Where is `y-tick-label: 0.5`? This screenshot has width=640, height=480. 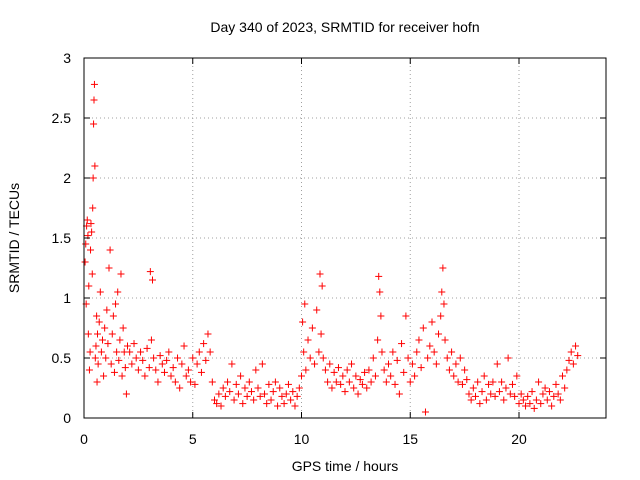 y-tick-label: 0.5 is located at coordinates (62, 358).